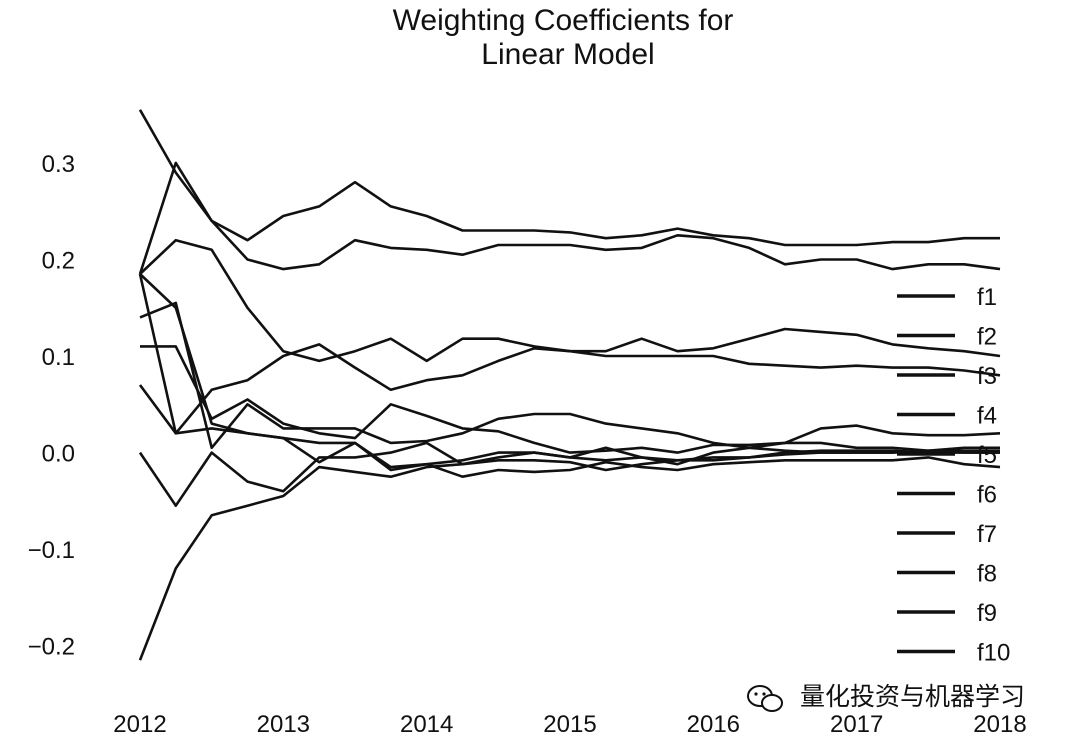 The image size is (1080, 746). I want to click on x-tick-label: 2013, so click(283, 724).